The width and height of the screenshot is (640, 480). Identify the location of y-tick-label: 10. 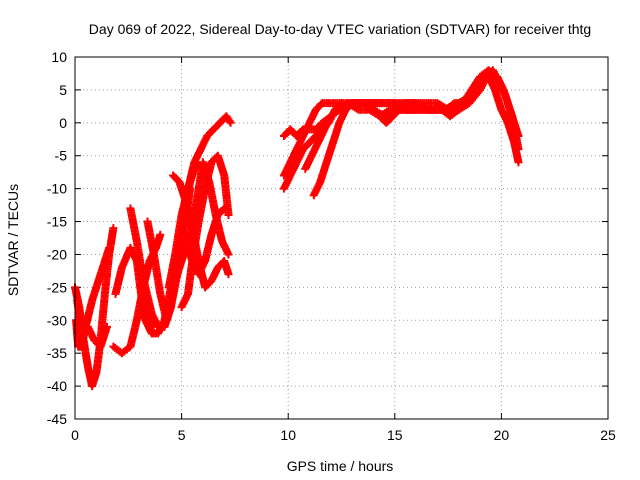
(59, 57).